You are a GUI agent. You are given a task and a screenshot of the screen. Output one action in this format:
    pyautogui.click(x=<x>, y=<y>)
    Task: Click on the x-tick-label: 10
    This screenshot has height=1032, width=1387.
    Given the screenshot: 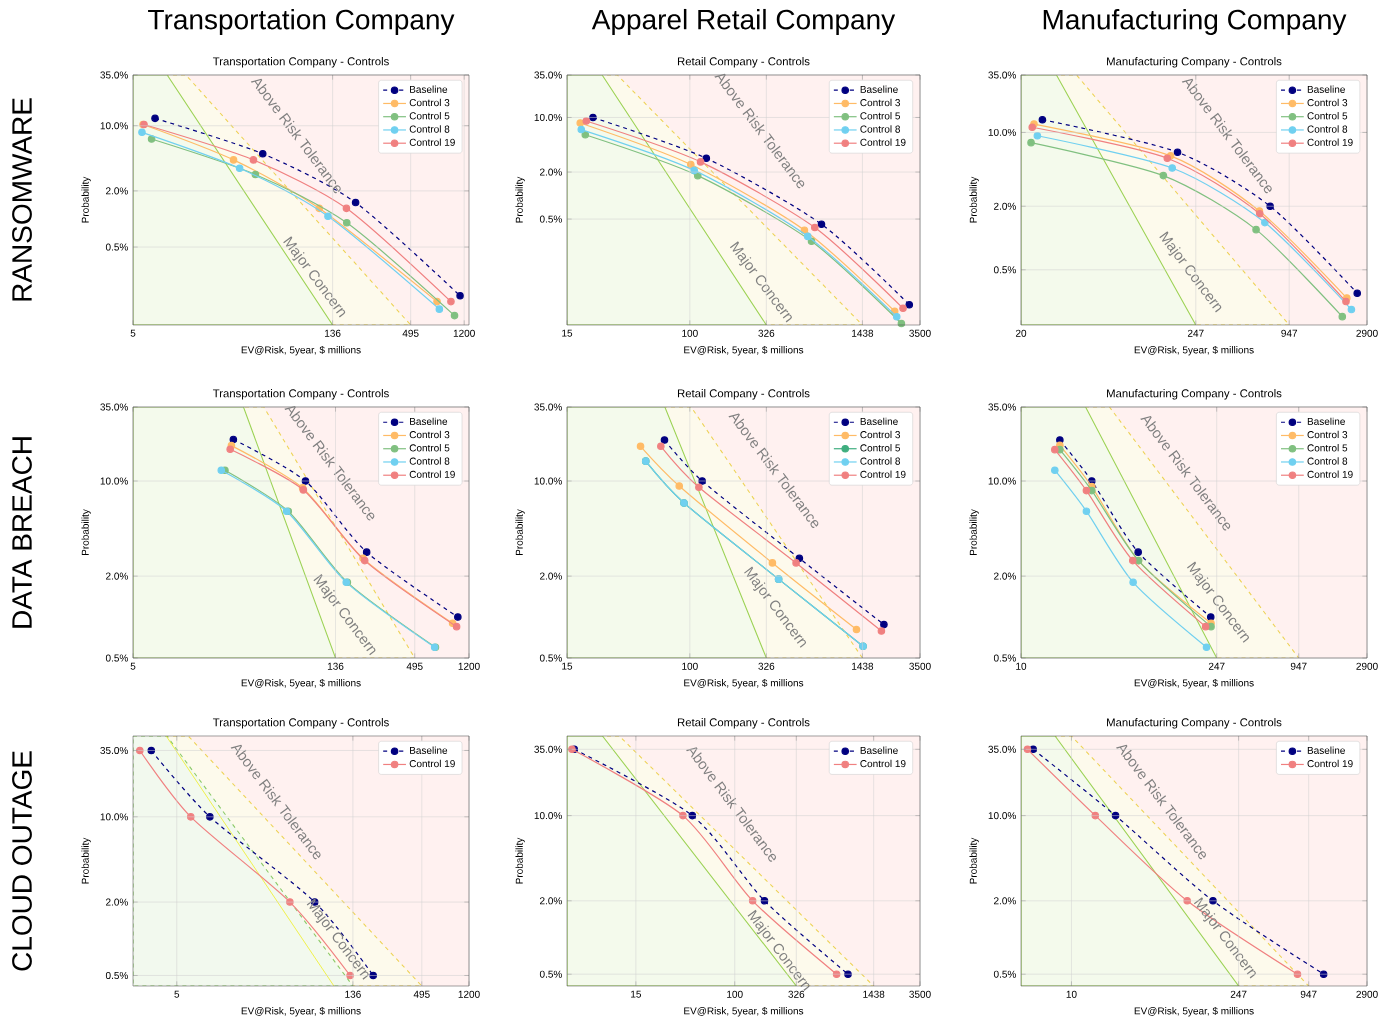 What is the action you would take?
    pyautogui.click(x=1071, y=994)
    